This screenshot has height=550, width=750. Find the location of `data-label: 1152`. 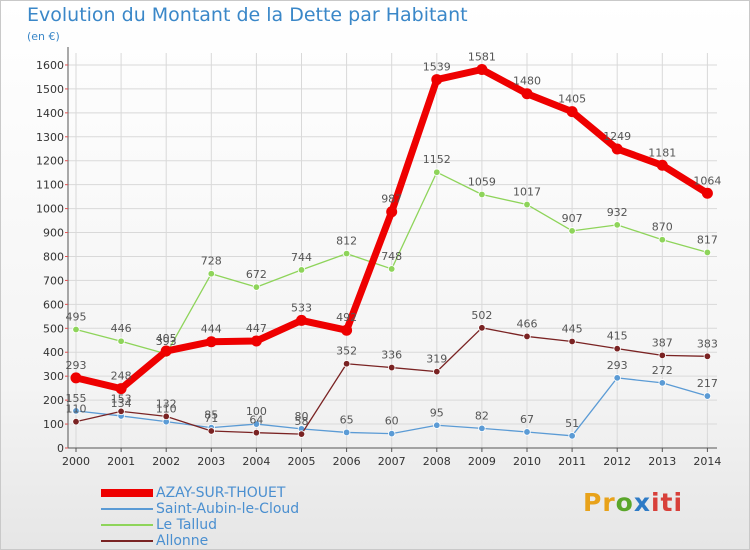

data-label: 1152 is located at coordinates (437, 159).